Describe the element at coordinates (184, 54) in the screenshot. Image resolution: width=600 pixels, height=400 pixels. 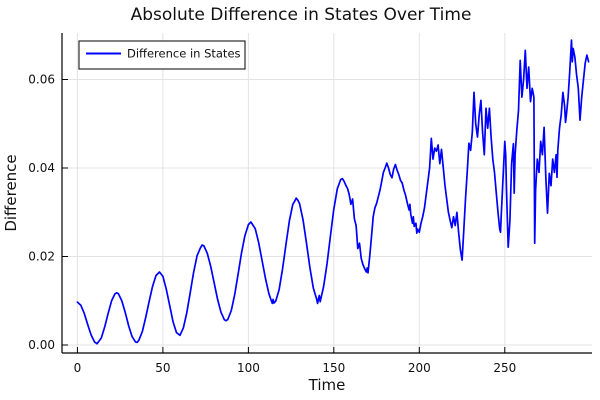
I see `legend-label: Difference in States` at that location.